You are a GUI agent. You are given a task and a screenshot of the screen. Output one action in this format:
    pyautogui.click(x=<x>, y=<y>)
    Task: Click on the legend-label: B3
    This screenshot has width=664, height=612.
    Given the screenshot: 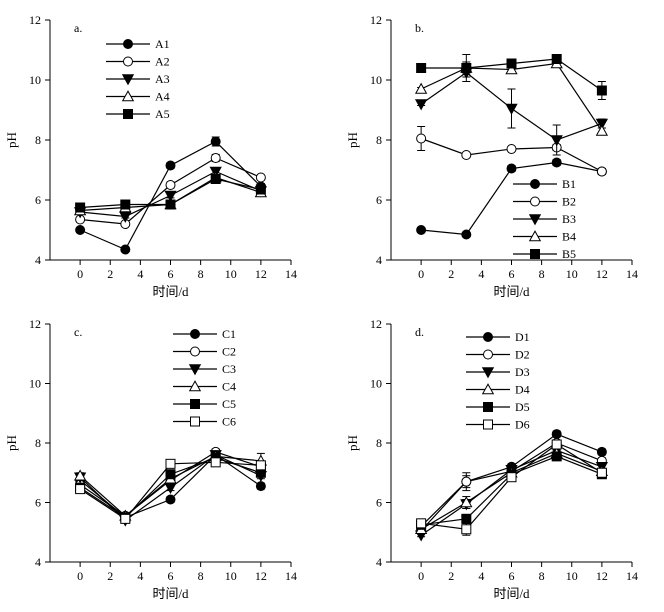 What is the action you would take?
    pyautogui.click(x=569, y=219)
    